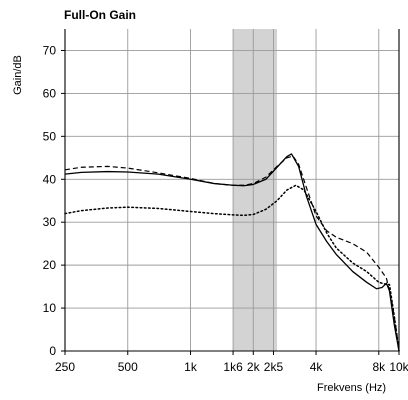  Describe the element at coordinates (18, 75) in the screenshot. I see `y-axis-label: Gain/dB` at that location.